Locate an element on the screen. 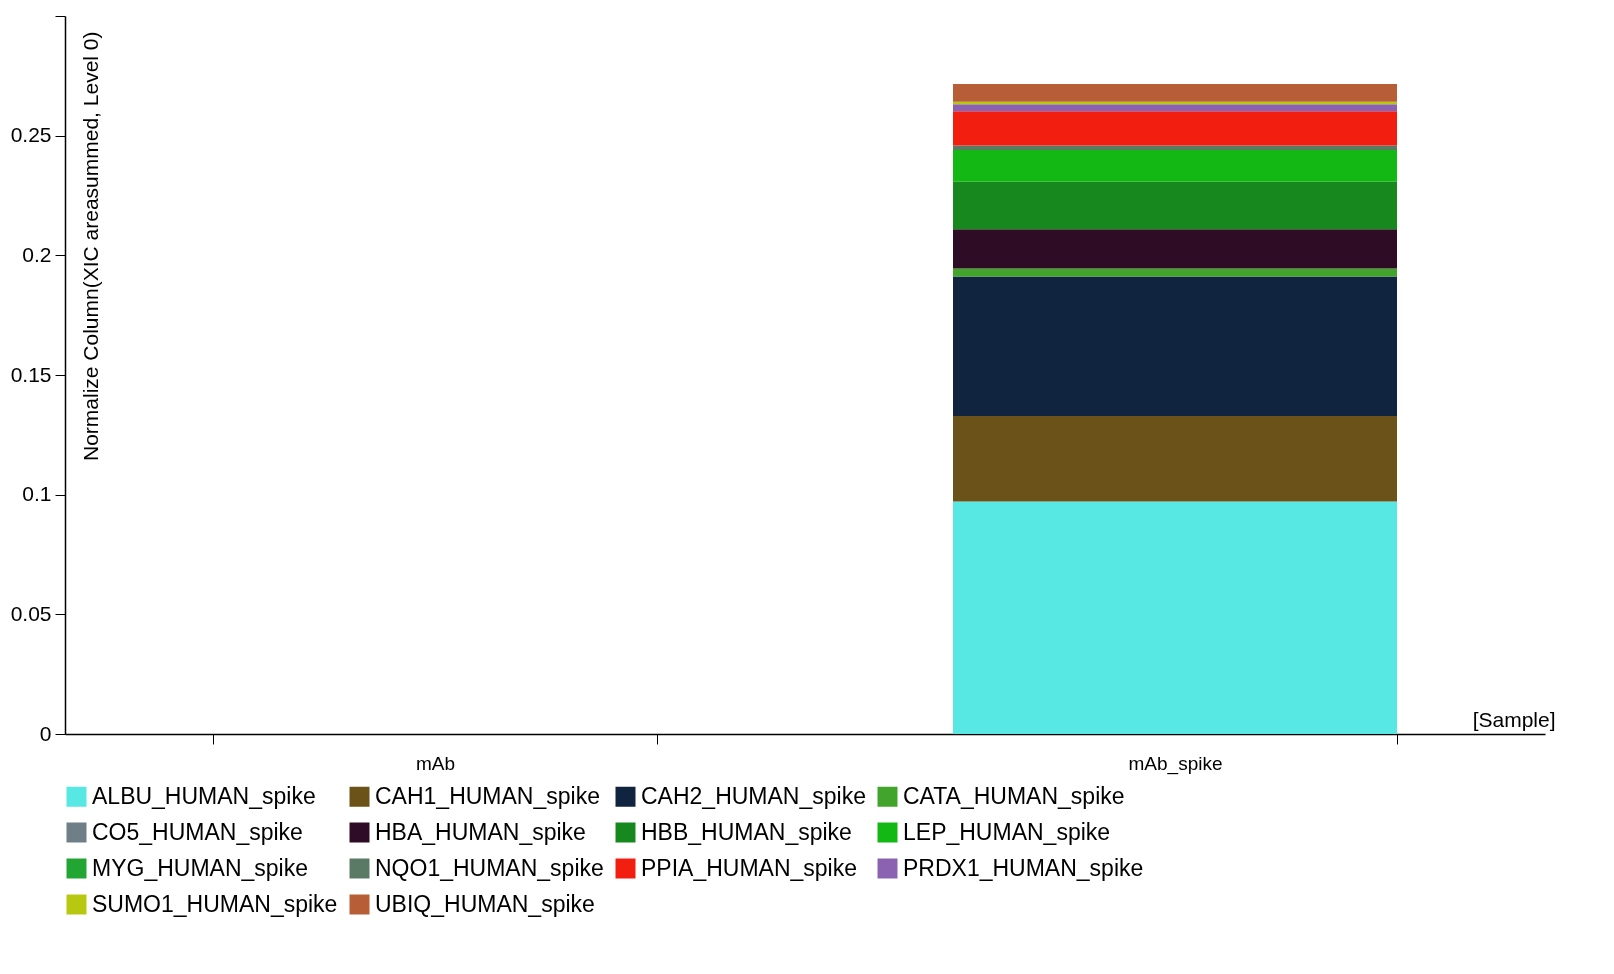  x-tick-label: mAb is located at coordinates (435, 763).